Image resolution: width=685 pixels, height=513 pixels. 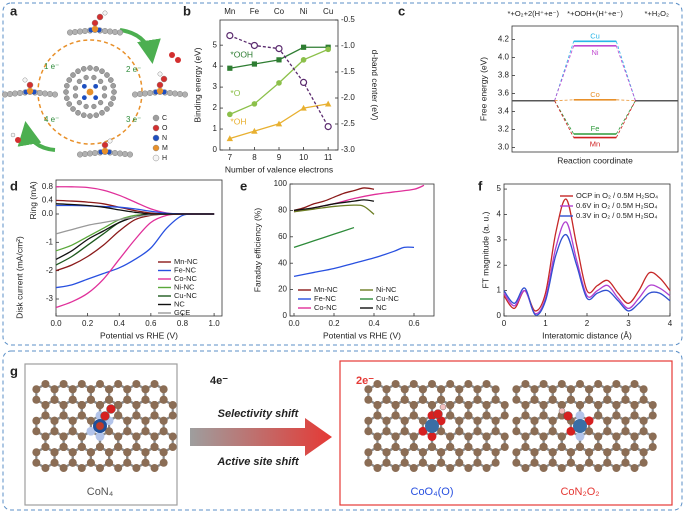 I want to click on legend-label: O, so click(x=165, y=128).